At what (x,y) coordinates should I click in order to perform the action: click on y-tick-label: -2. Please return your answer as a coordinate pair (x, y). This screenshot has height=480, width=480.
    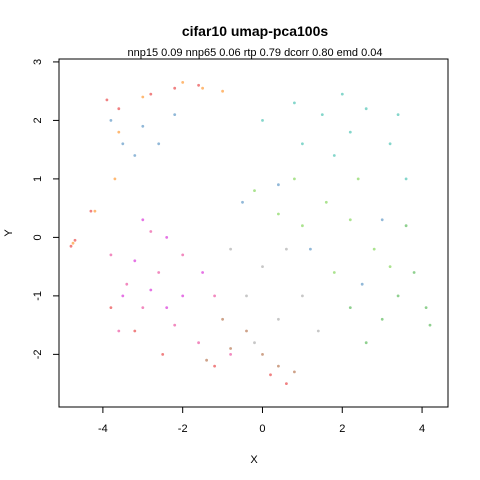
    Looking at the image, I should click on (38, 354).